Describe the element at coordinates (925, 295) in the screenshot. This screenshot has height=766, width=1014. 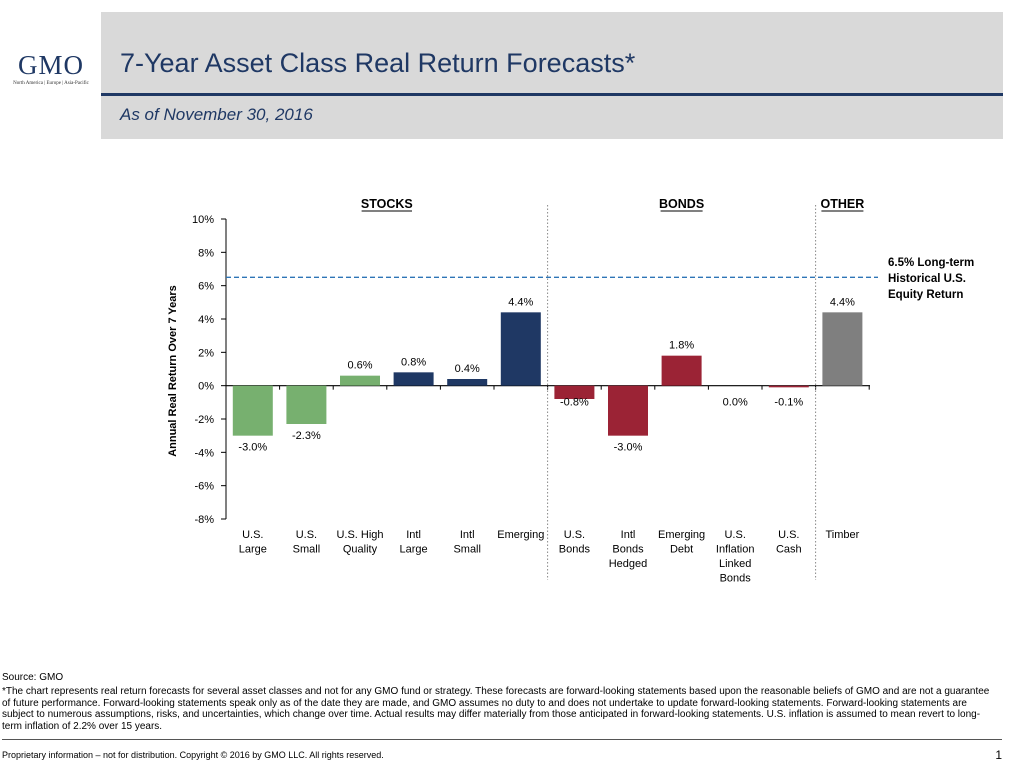
I see `reference-line-label: Equity Return` at that location.